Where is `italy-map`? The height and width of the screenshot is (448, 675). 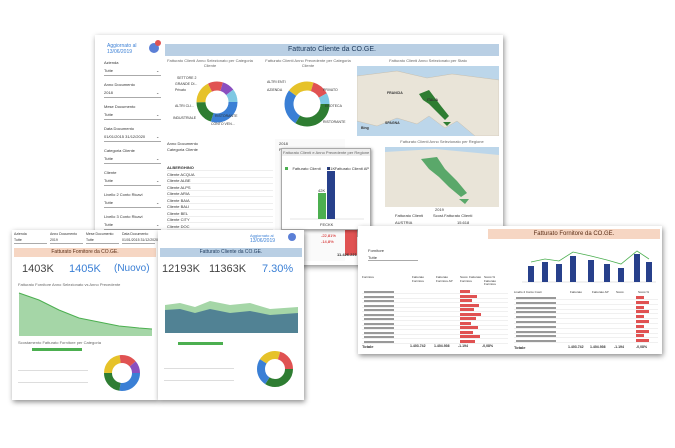 italy-map is located at coordinates (442, 177).